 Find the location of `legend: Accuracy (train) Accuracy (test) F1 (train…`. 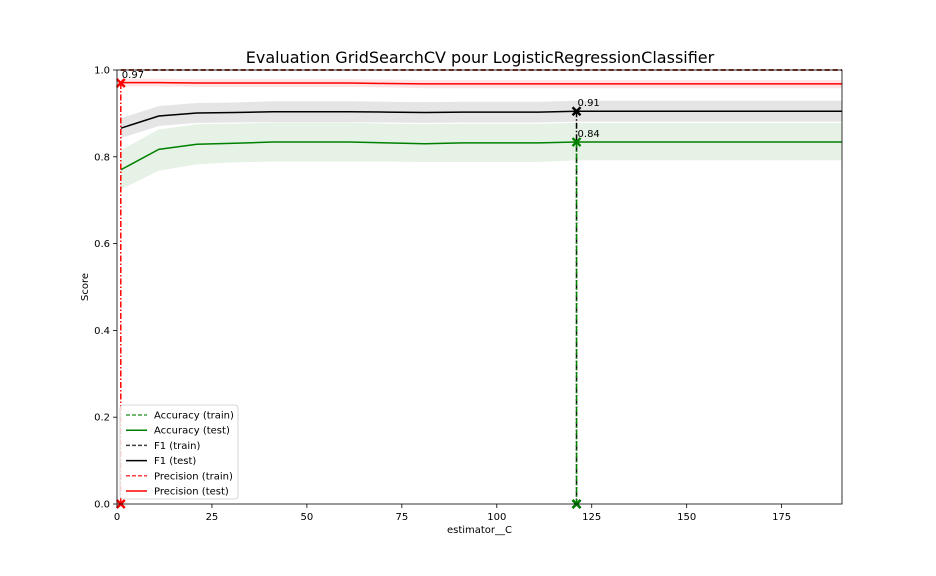

legend: Accuracy (train) Accuracy (test) F1 (train… is located at coordinates (179, 452).